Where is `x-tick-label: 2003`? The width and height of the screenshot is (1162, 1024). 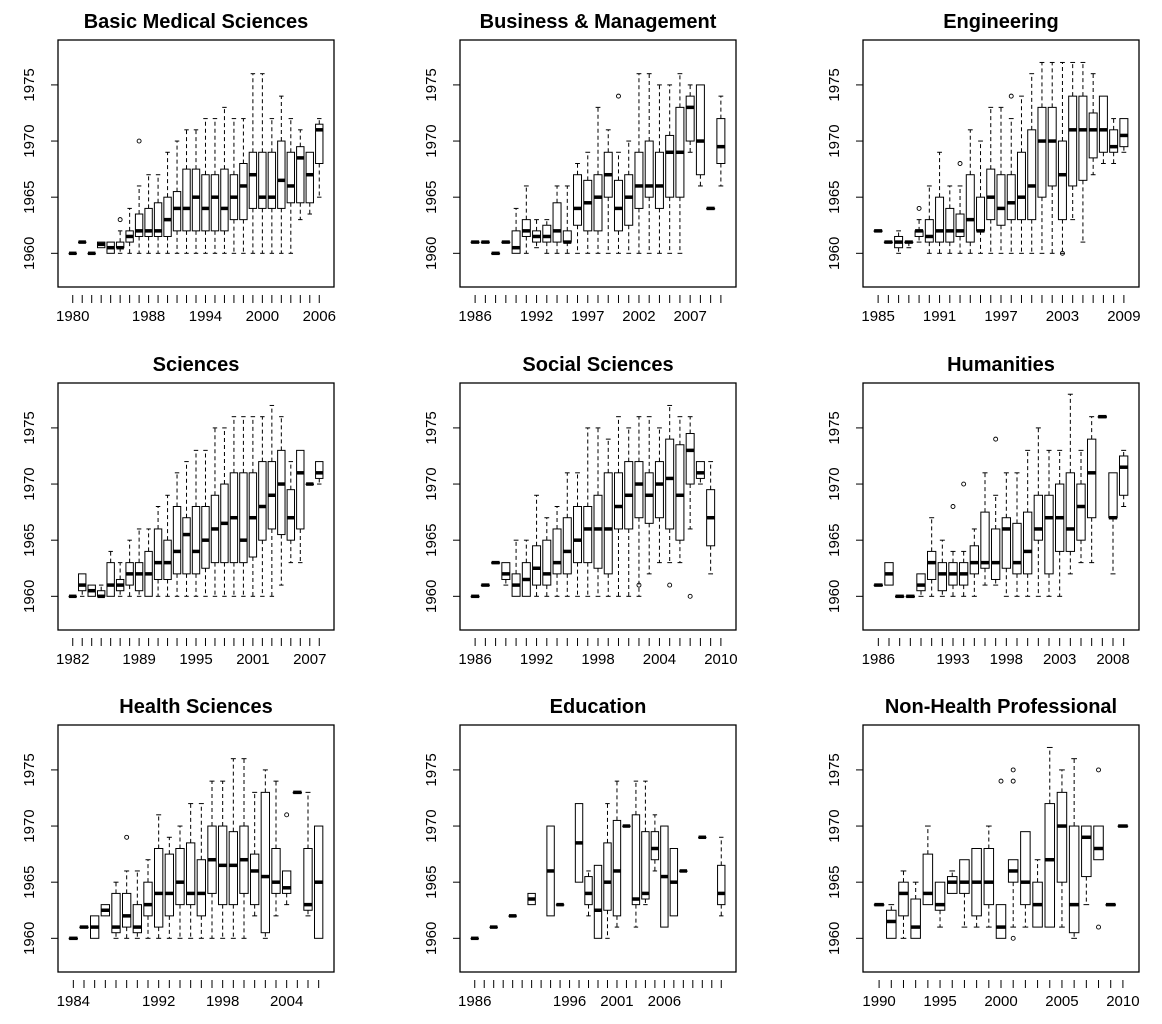
x-tick-label: 2003 is located at coordinates (1059, 659).